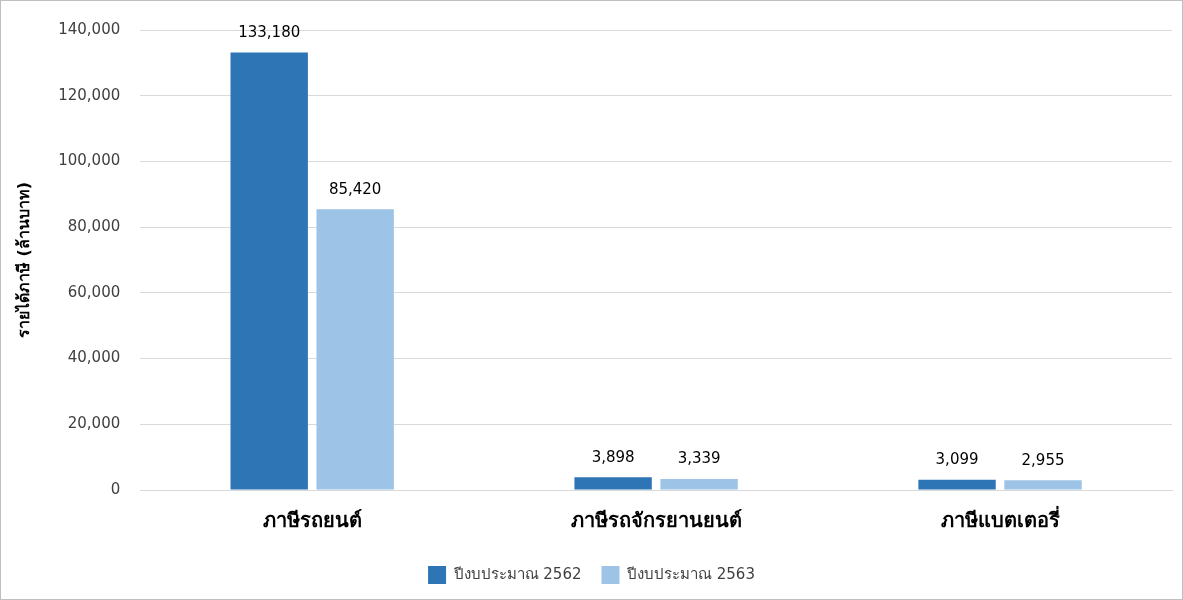  I want to click on data-label: 3,898, so click(613, 456).